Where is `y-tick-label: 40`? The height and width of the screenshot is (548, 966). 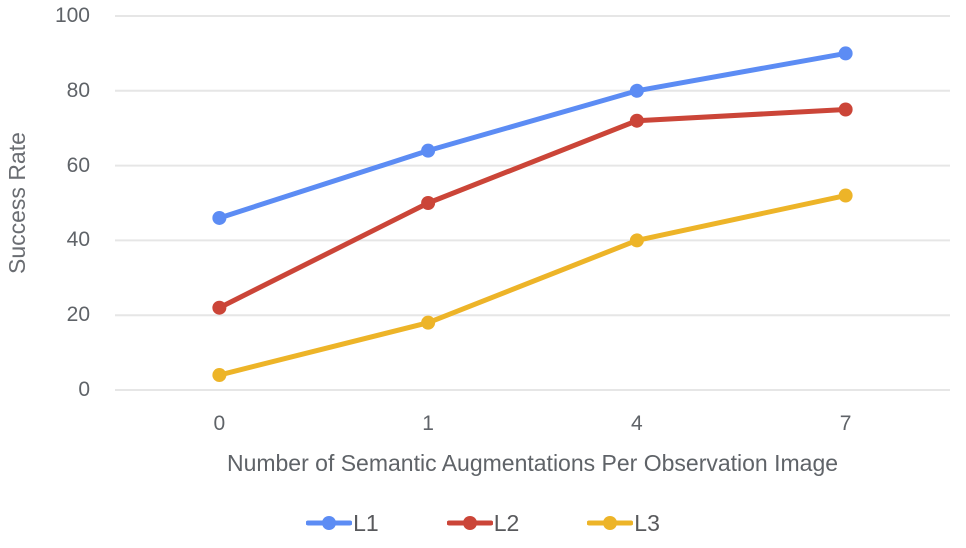
y-tick-label: 40 is located at coordinates (78, 240).